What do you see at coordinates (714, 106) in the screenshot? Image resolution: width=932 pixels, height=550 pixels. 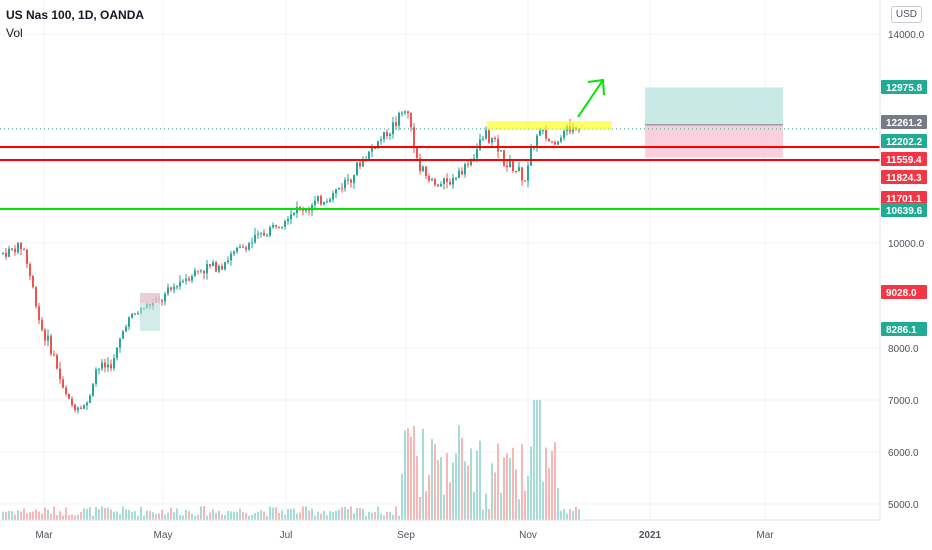 I see `long-position-target-zone` at bounding box center [714, 106].